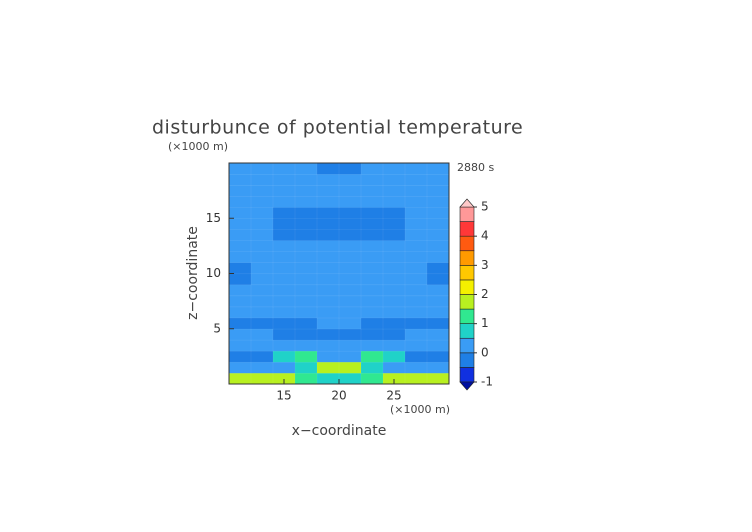 The width and height of the screenshot is (752, 532). Describe the element at coordinates (487, 382) in the screenshot. I see `colorbar-tick-label: -1` at that location.